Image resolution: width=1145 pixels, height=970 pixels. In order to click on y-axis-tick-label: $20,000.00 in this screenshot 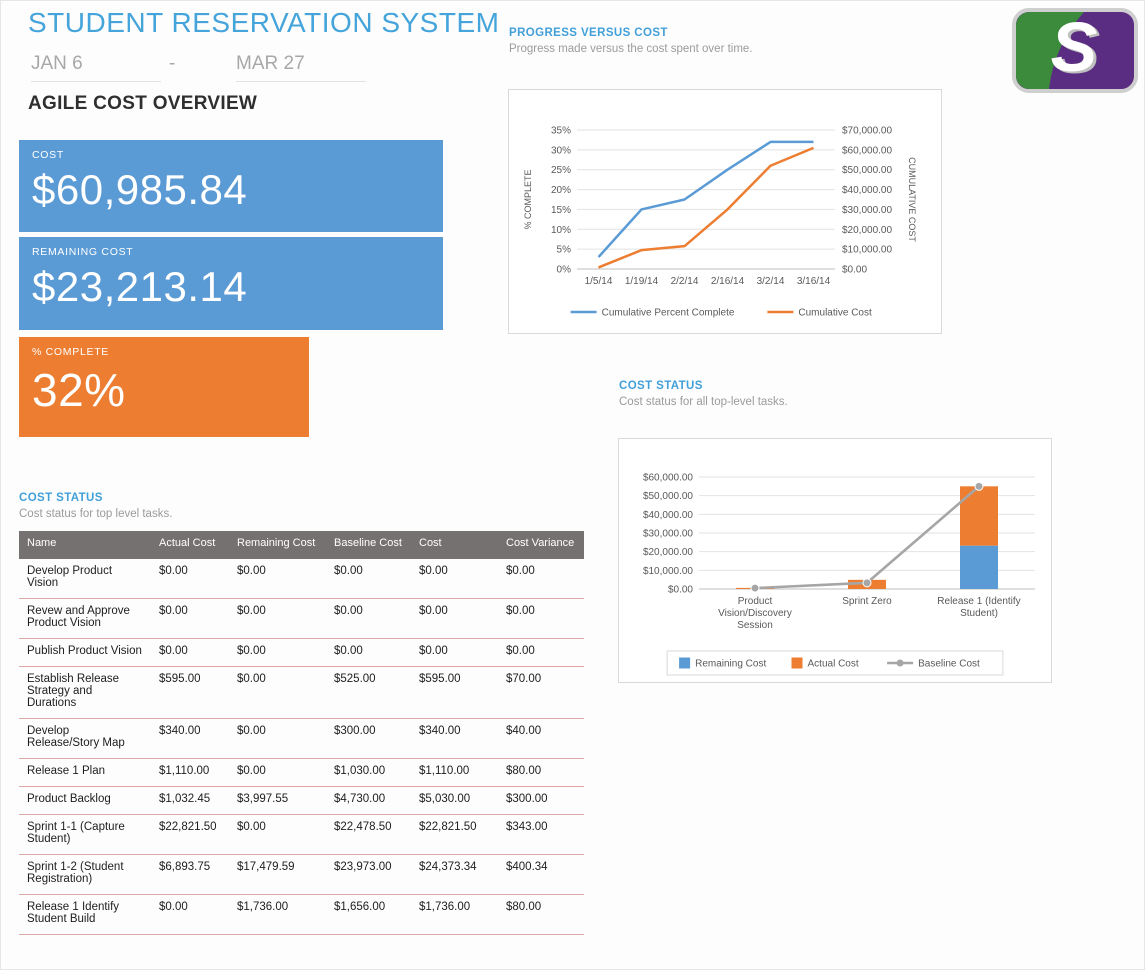, I will do `click(668, 552)`.